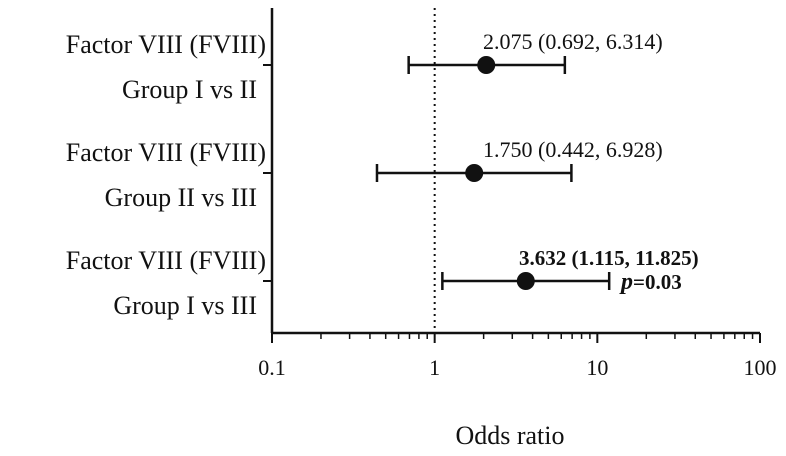 This screenshot has height=456, width=786. I want to click on p-value-label: p=0.03, so click(650, 282).